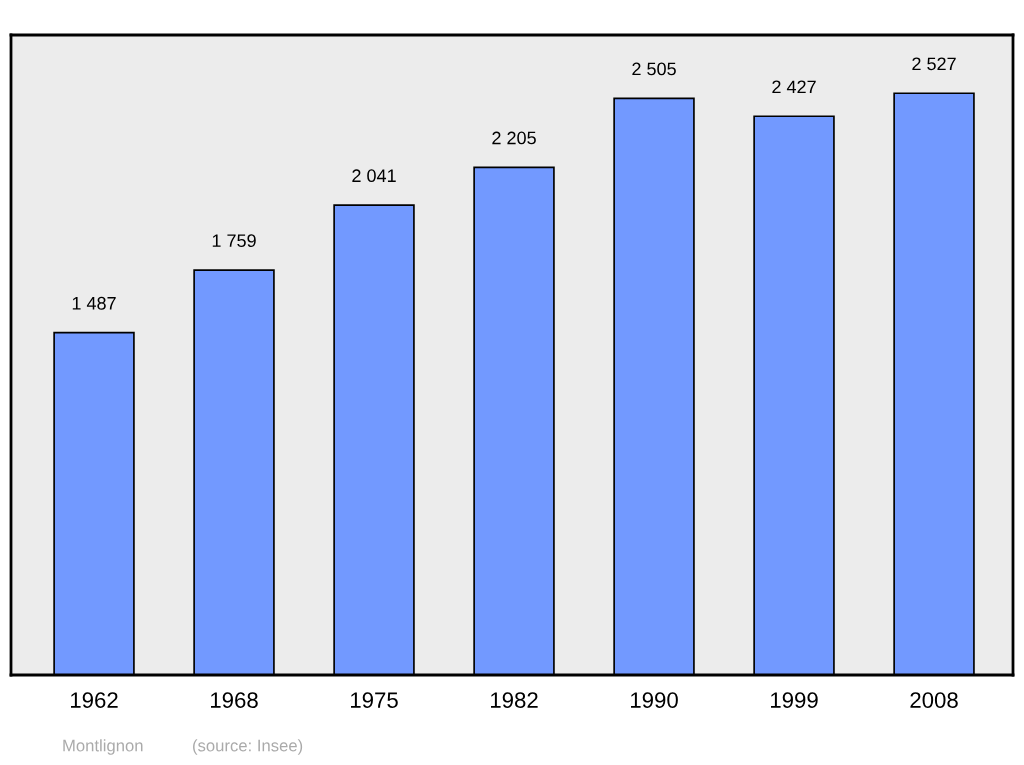 The height and width of the screenshot is (765, 1024). I want to click on x-tick-label: 1999, so click(794, 700).